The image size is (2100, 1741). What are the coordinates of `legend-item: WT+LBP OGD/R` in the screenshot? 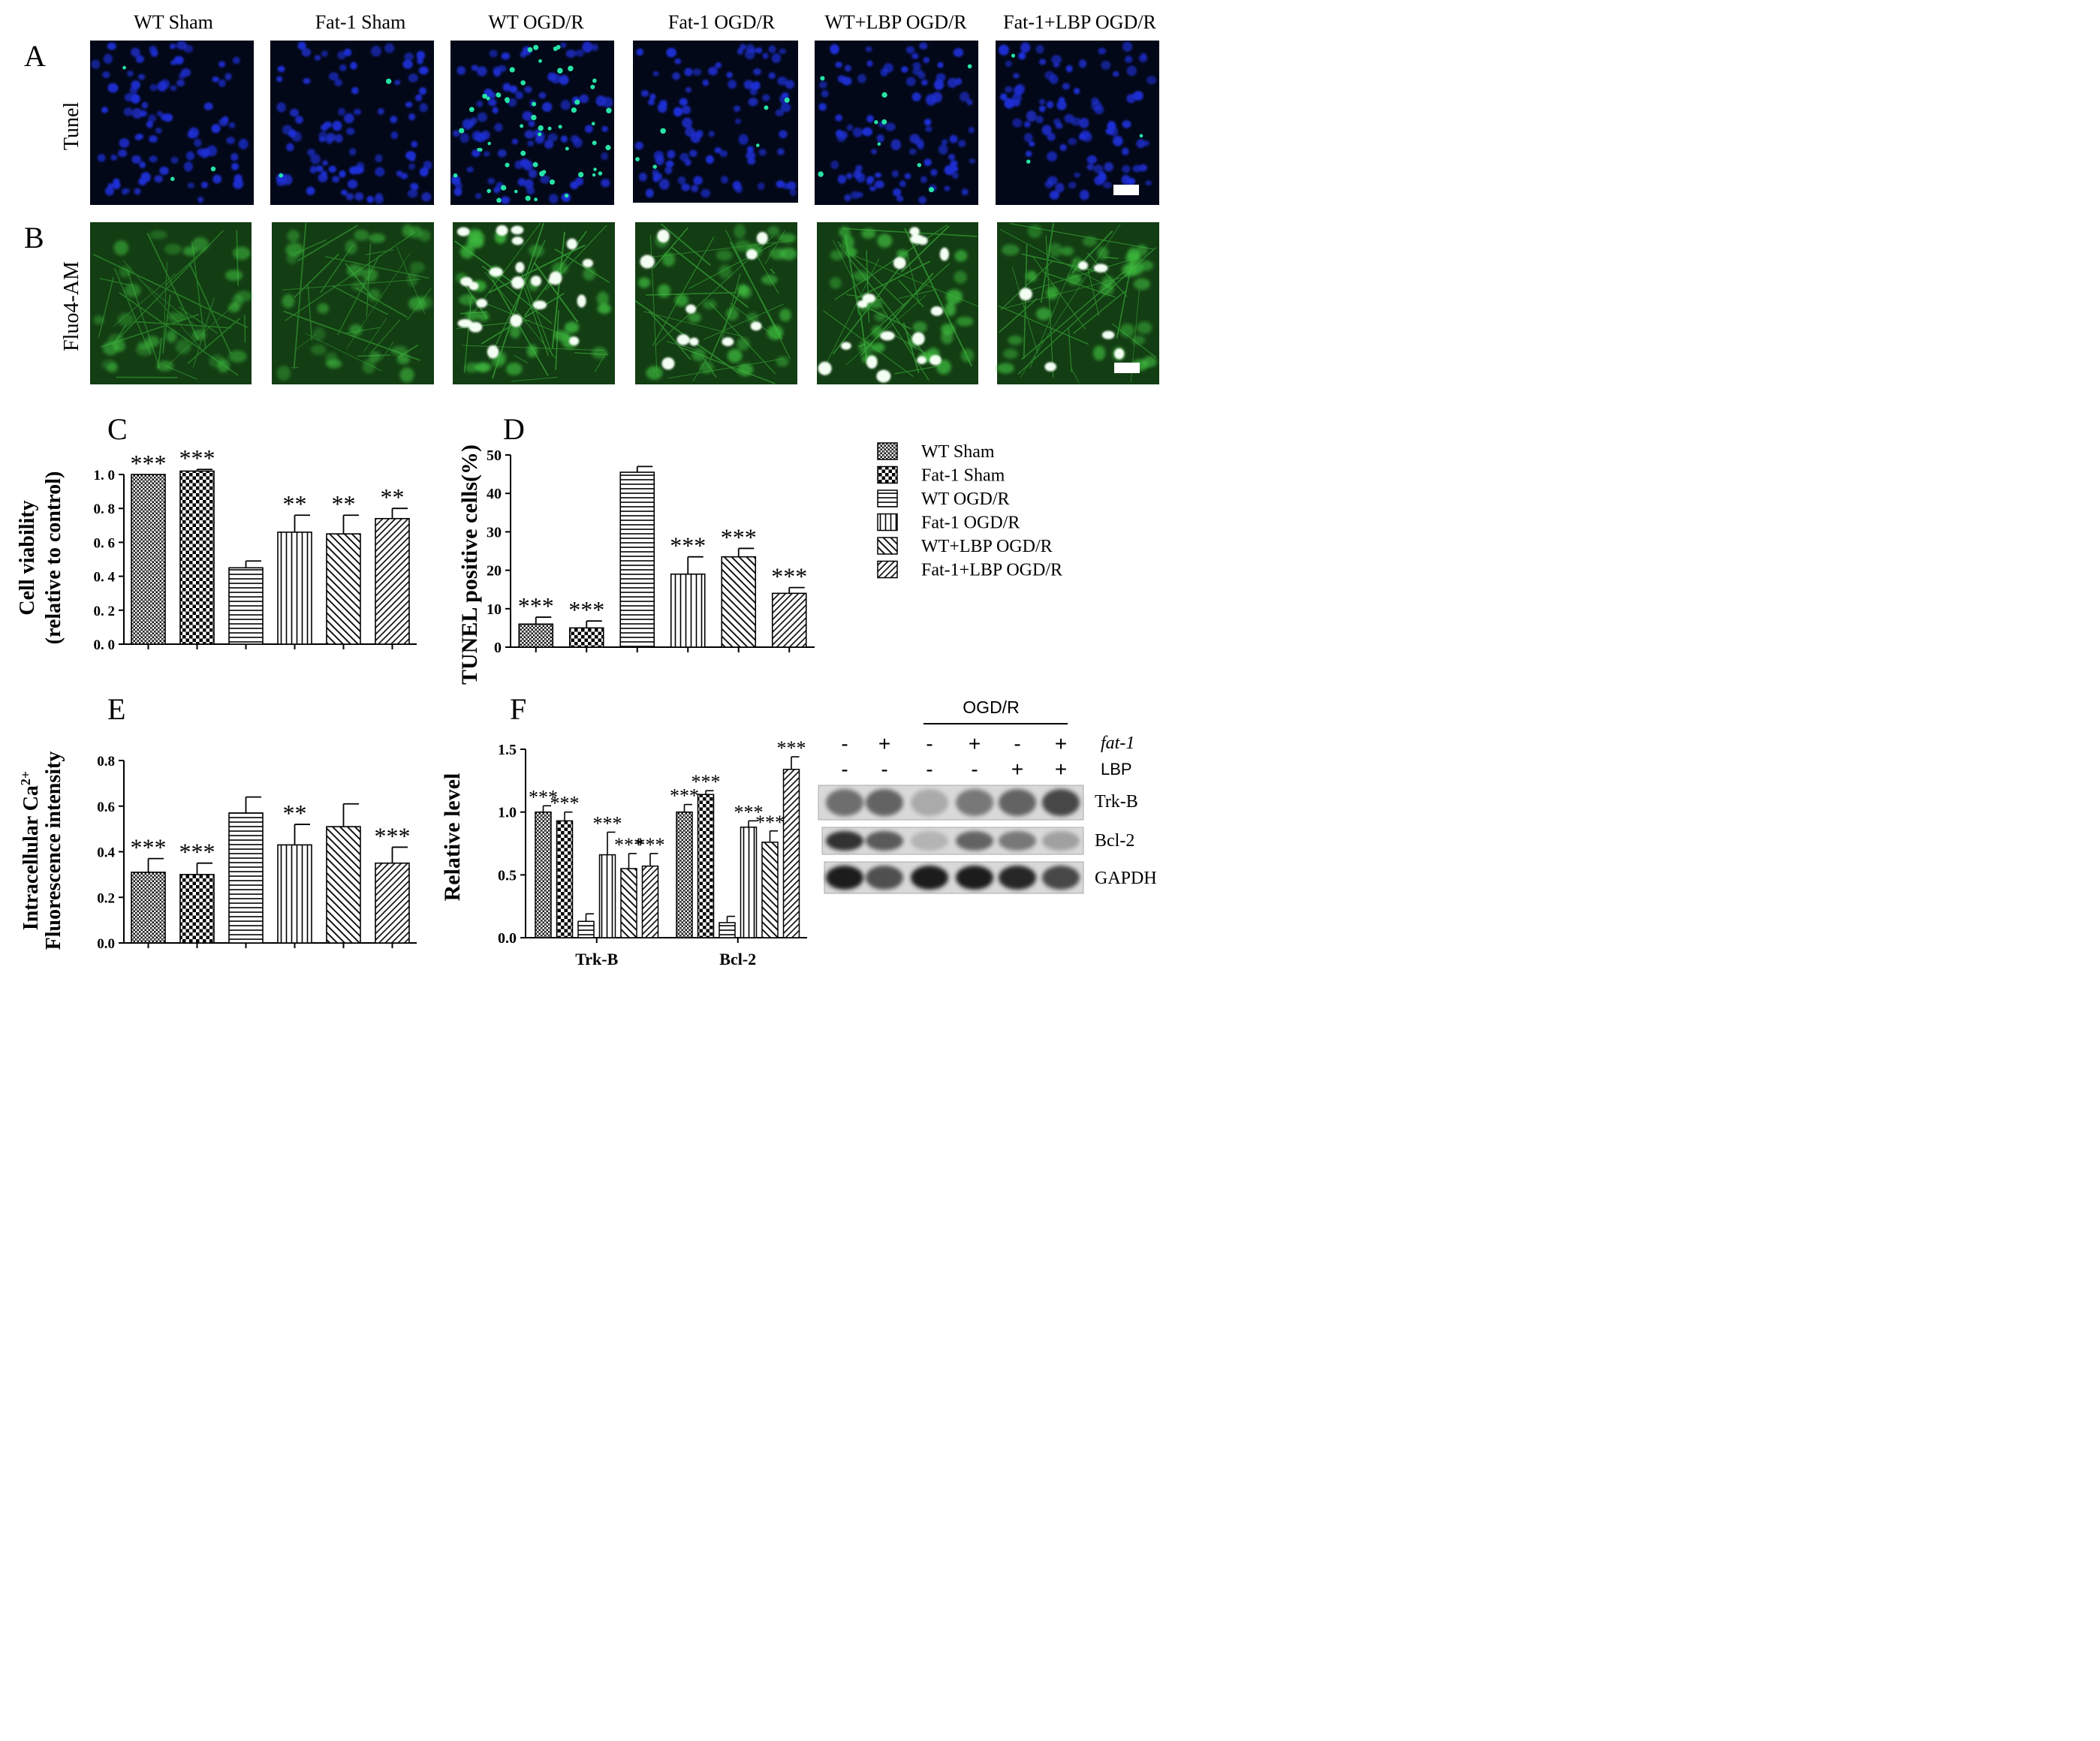 It's located at (965, 546).